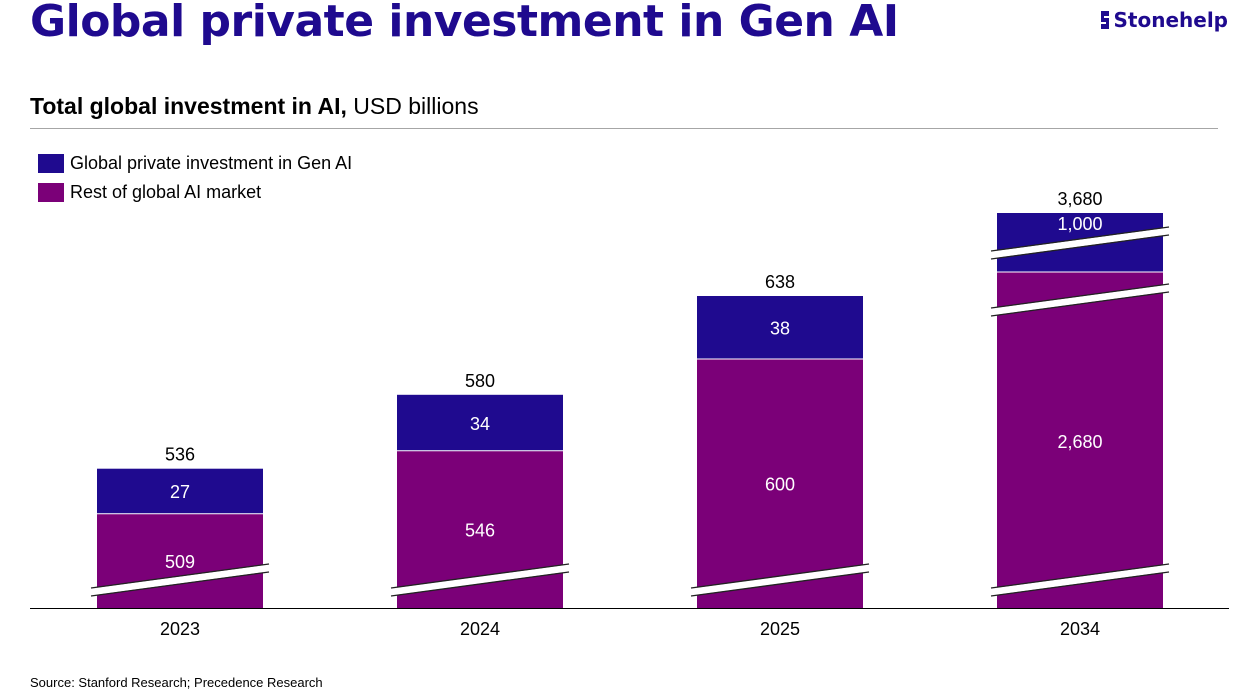 The image size is (1242, 696). I want to click on data-label-gen-ai-2024: 34, so click(480, 424).